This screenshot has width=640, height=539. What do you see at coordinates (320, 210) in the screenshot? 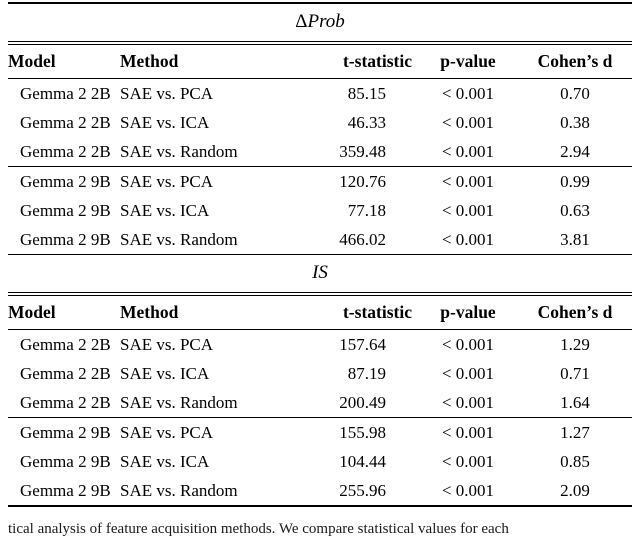
I see `table-row: Gemma 2 9B SAE vs. ICA 77.18 < 0.001 0.63` at bounding box center [320, 210].